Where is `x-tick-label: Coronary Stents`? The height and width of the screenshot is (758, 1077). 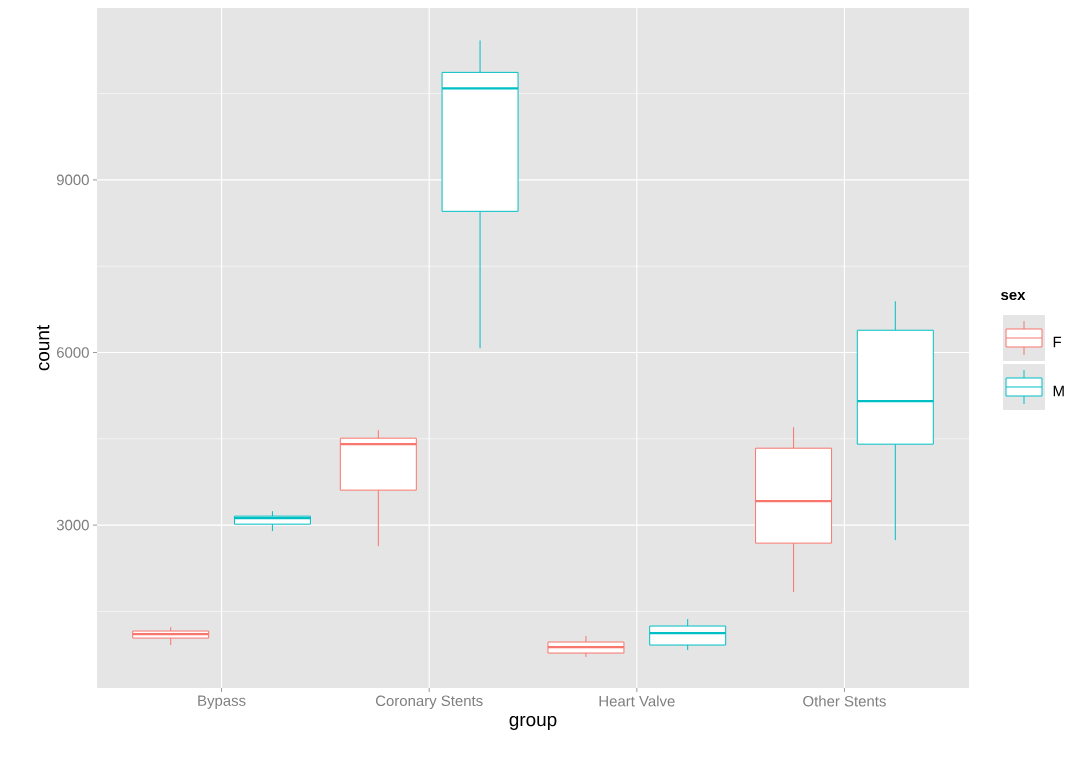 x-tick-label: Coronary Stents is located at coordinates (429, 702).